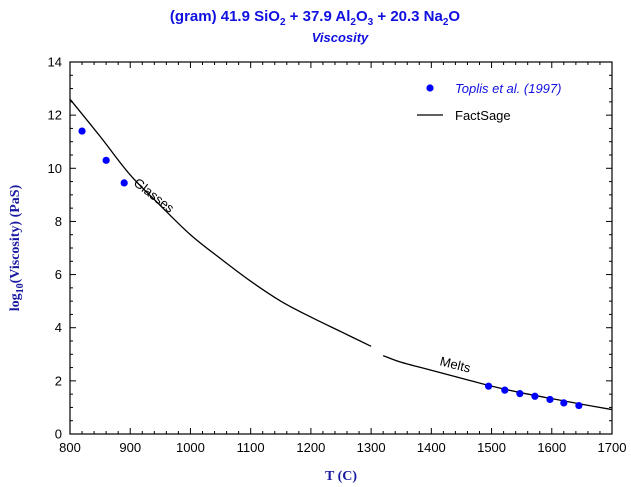 Image resolution: width=631 pixels, height=487 pixels. I want to click on x-tick-label: 900, so click(130, 447).